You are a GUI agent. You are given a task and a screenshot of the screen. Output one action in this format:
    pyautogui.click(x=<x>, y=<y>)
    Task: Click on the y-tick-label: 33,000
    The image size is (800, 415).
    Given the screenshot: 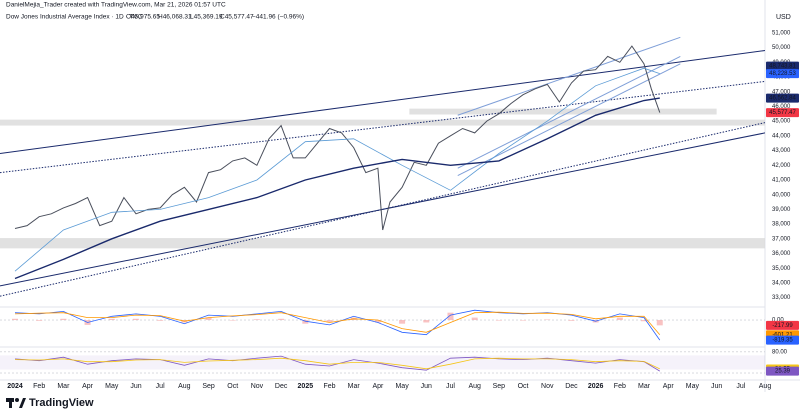 What is the action you would take?
    pyautogui.click(x=781, y=298)
    